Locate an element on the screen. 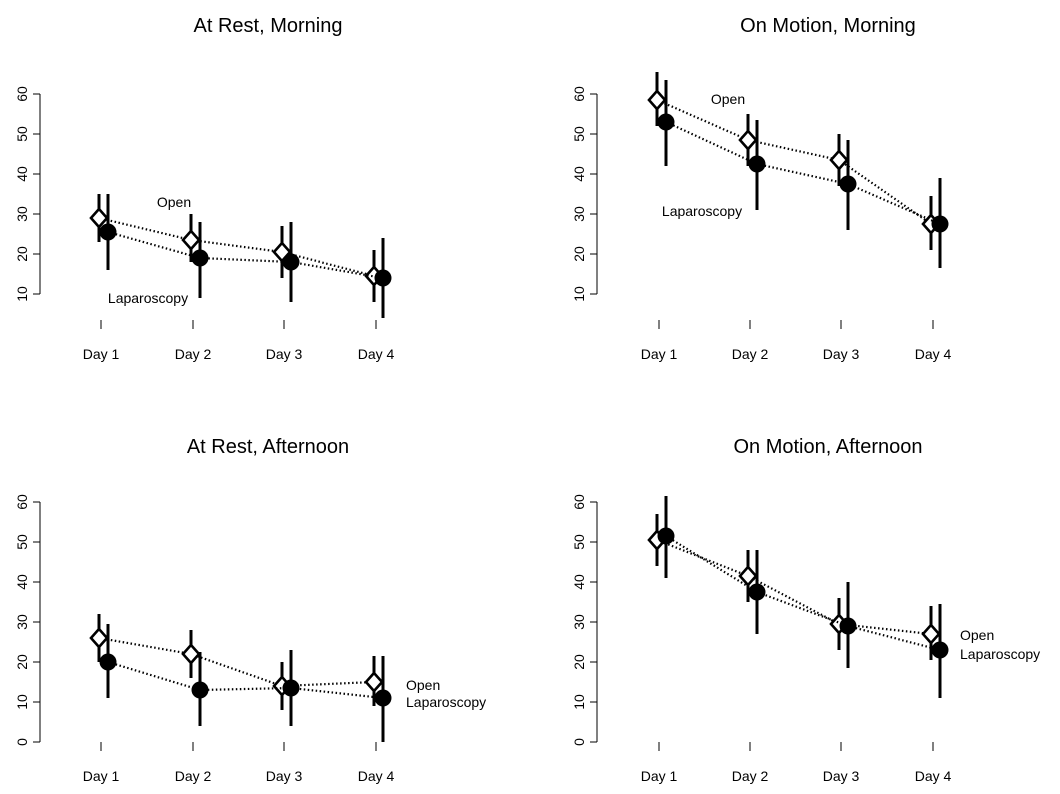  panel-title: On Motion, Morning is located at coordinates (828, 26).